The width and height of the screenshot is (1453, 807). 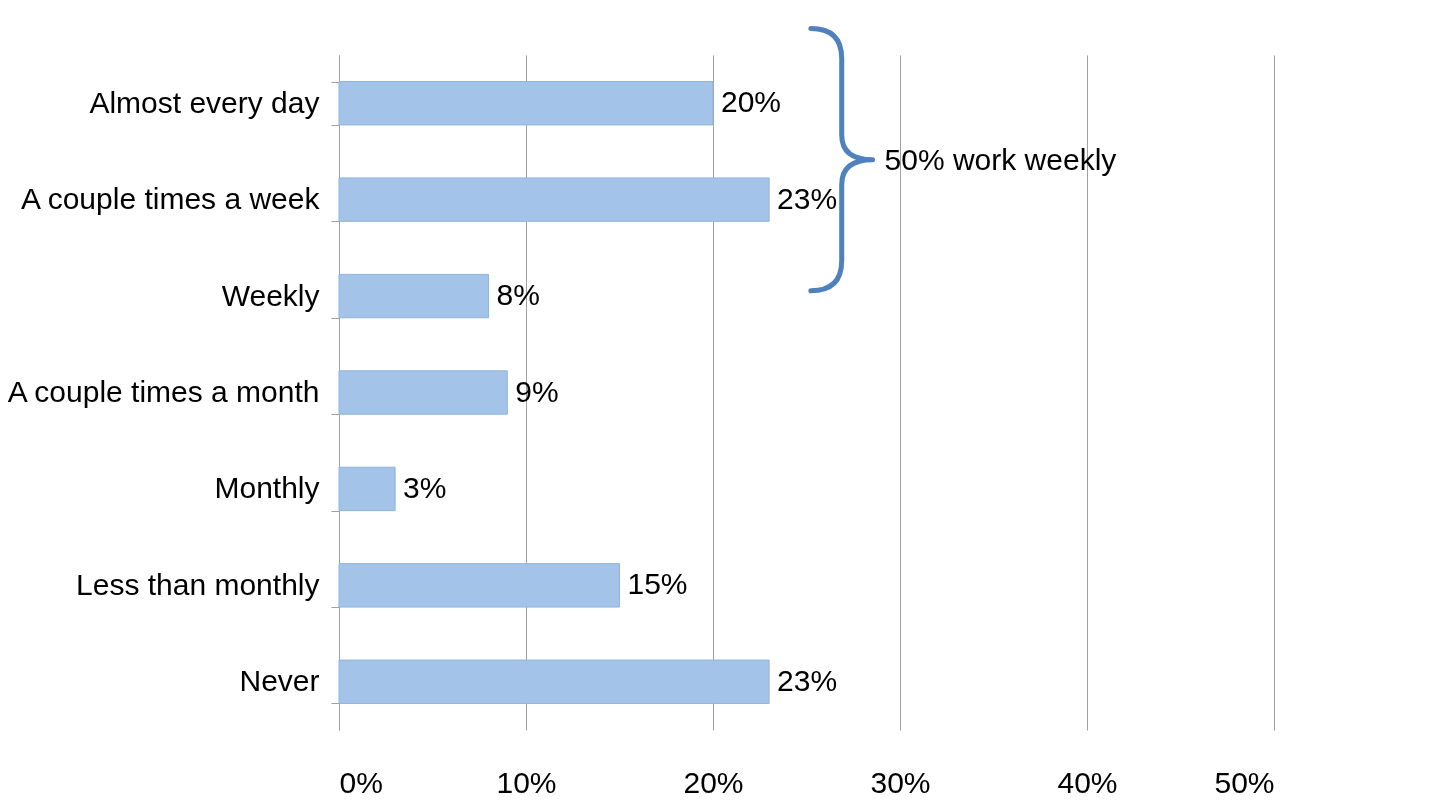 I want to click on y-tick-label: Weekly, so click(x=270, y=295).